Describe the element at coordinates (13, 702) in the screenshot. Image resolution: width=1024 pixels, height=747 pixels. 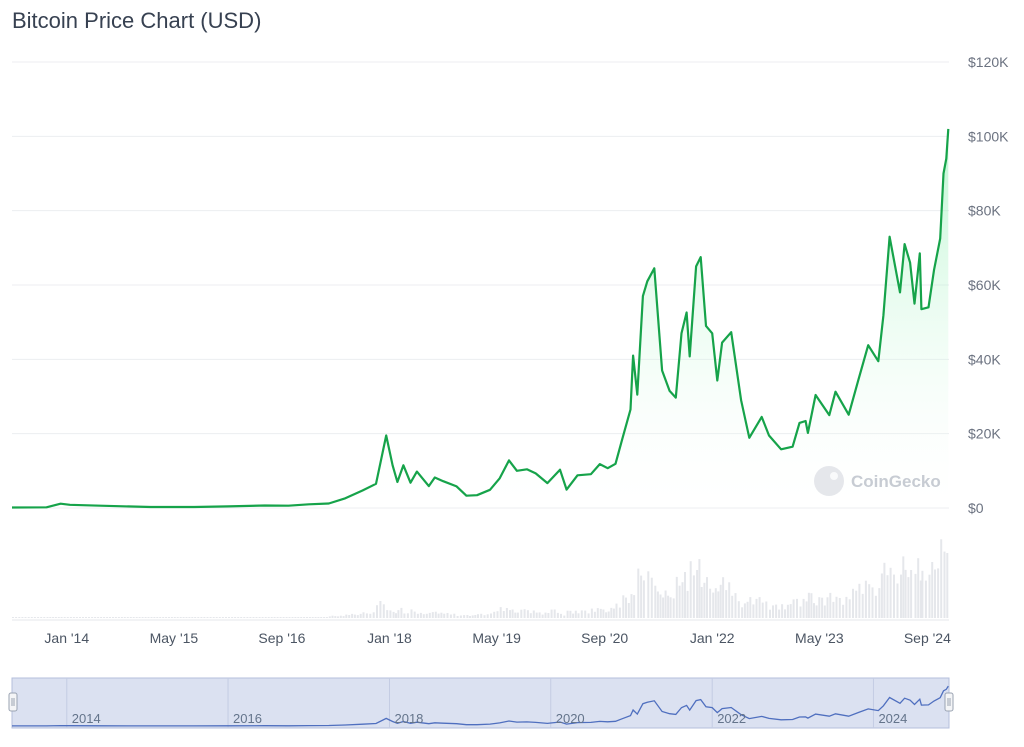
I see `navigator-left-handle` at that location.